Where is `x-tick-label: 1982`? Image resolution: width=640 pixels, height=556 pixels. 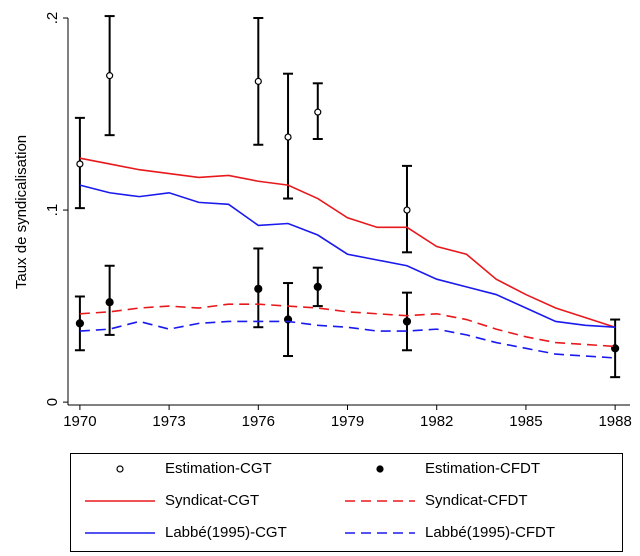
x-tick-label: 1982 is located at coordinates (436, 421).